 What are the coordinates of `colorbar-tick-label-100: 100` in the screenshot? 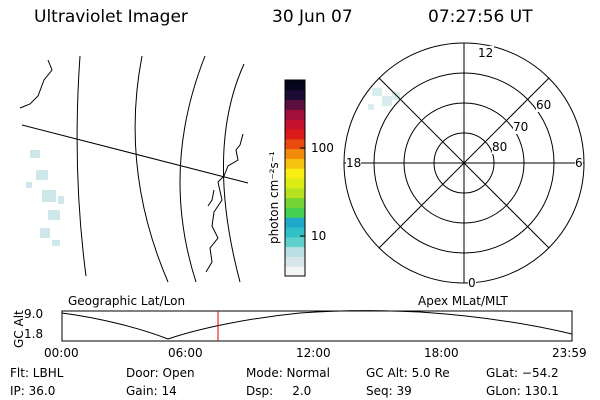 It's located at (322, 148).